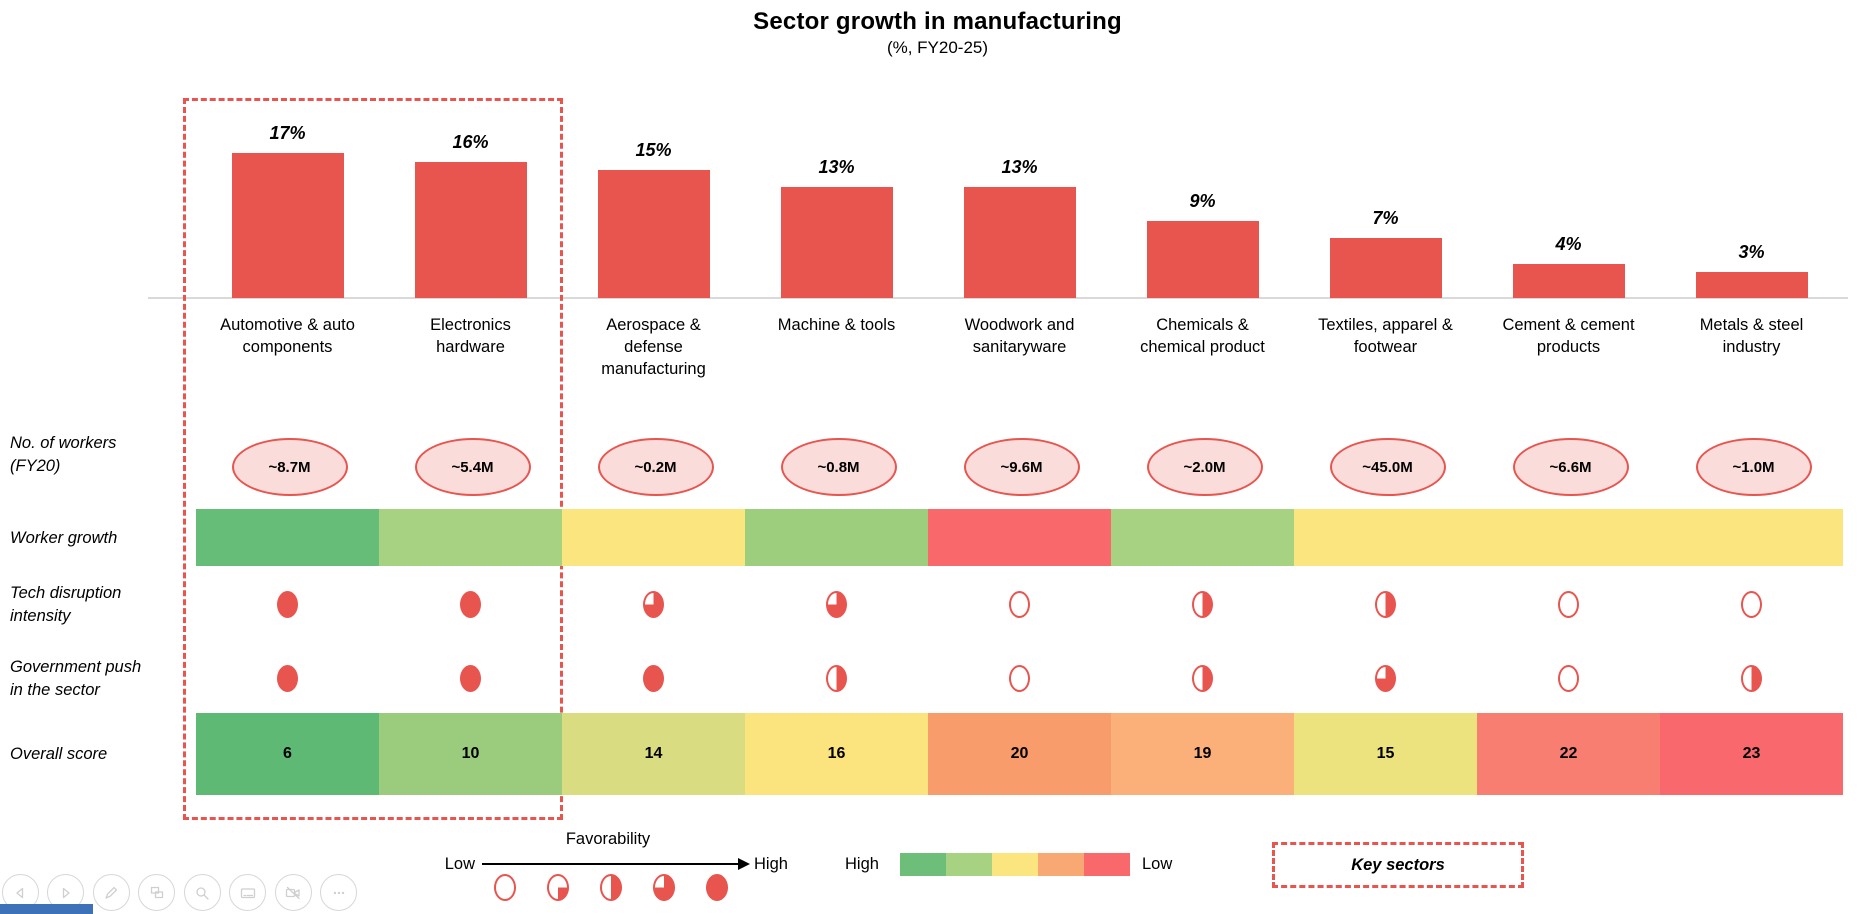 The height and width of the screenshot is (914, 1875). I want to click on pen-icon, so click(111, 892).